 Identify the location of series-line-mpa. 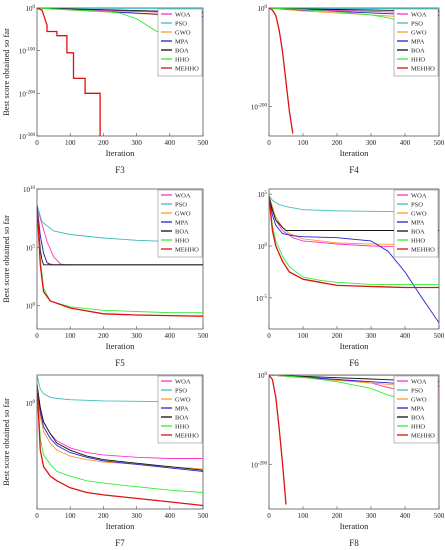
(354, 260).